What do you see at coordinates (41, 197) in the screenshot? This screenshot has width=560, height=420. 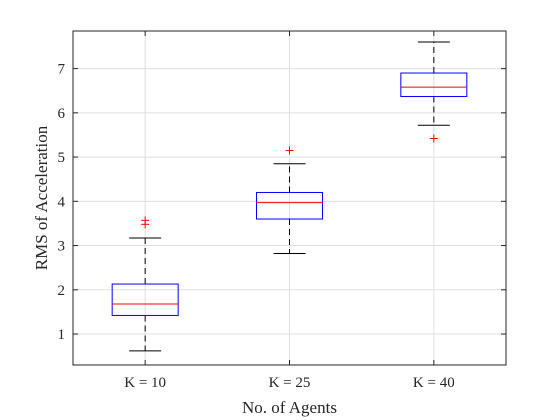 I see `y-axis-label: RMS of Acceleration` at bounding box center [41, 197].